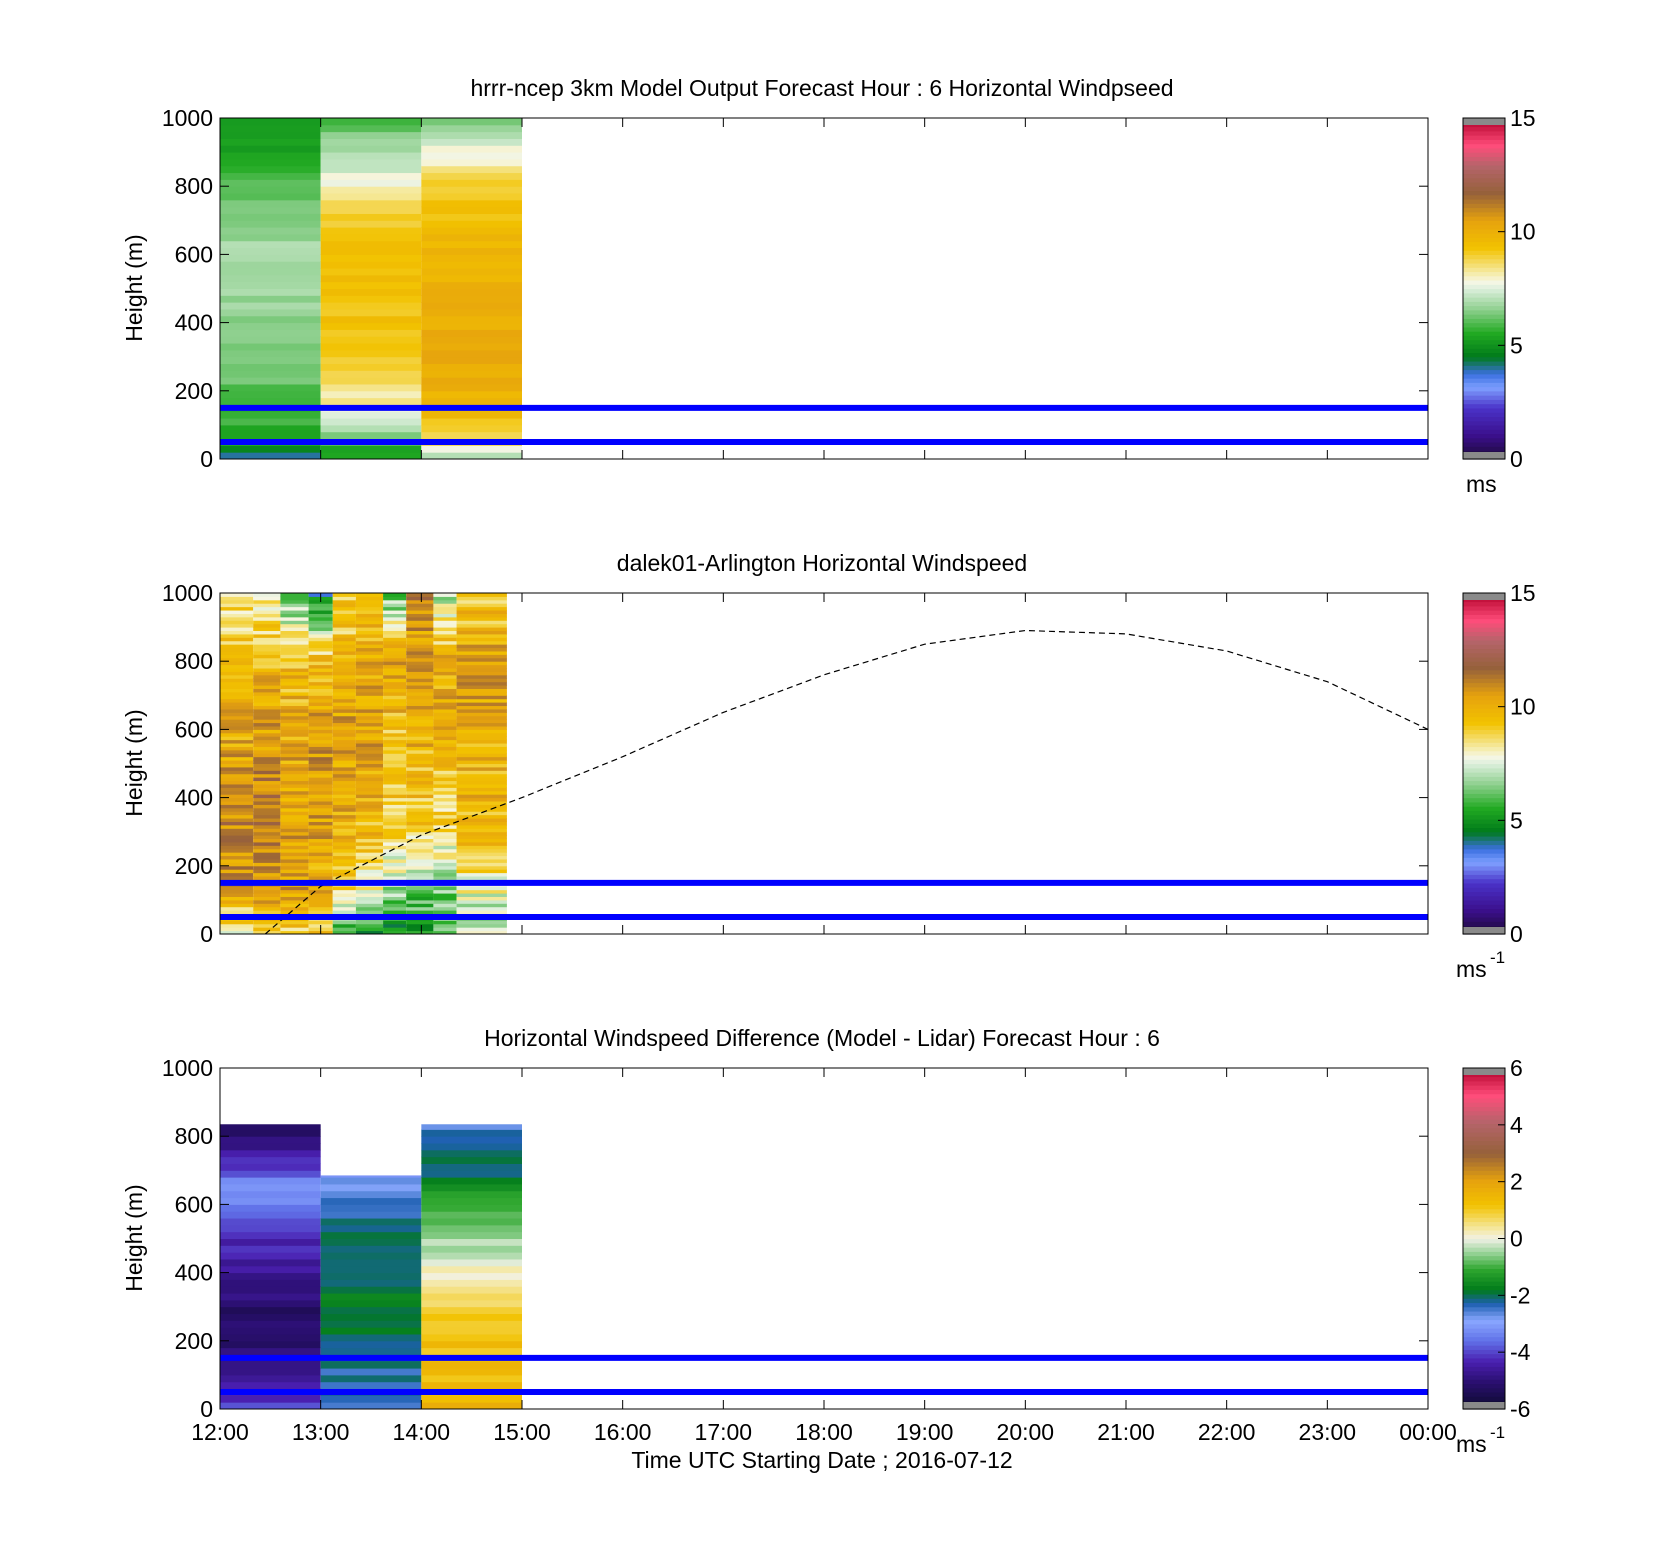 This screenshot has width=1680, height=1561. What do you see at coordinates (1484, 596) in the screenshot?
I see `panel-lidar-colorbar-cap-top` at bounding box center [1484, 596].